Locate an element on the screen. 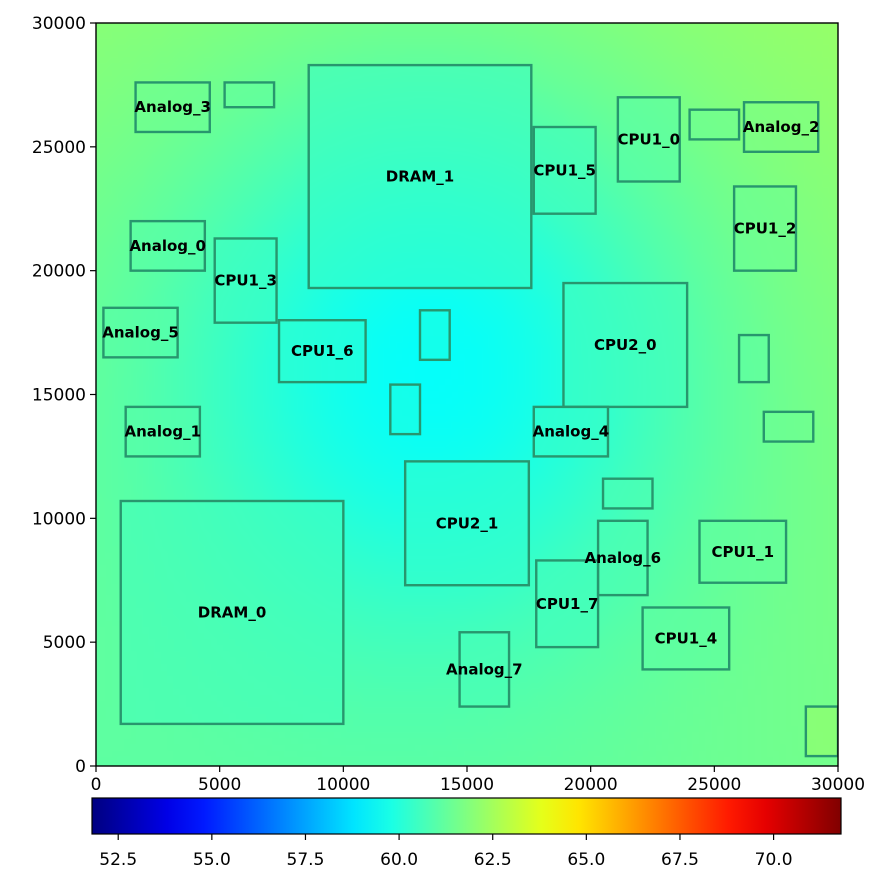  colorbar-tick-label: 60.0 is located at coordinates (399, 860).